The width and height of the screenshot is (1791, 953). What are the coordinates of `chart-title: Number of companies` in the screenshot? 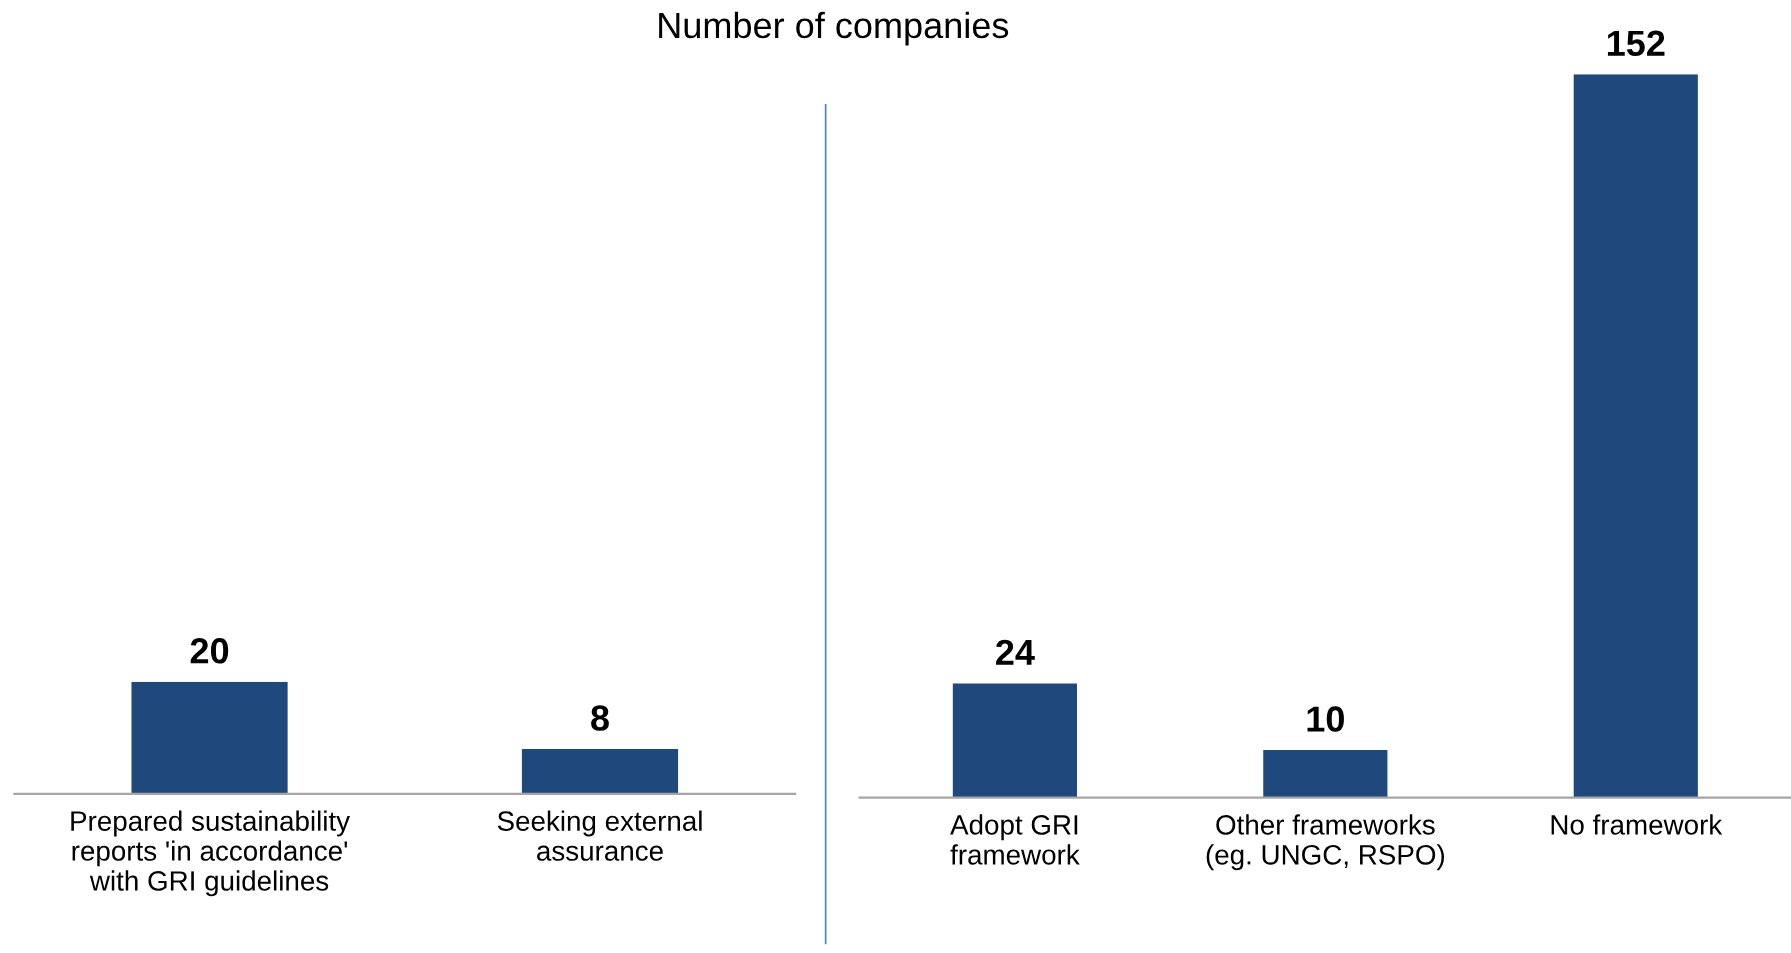 It's located at (834, 28).